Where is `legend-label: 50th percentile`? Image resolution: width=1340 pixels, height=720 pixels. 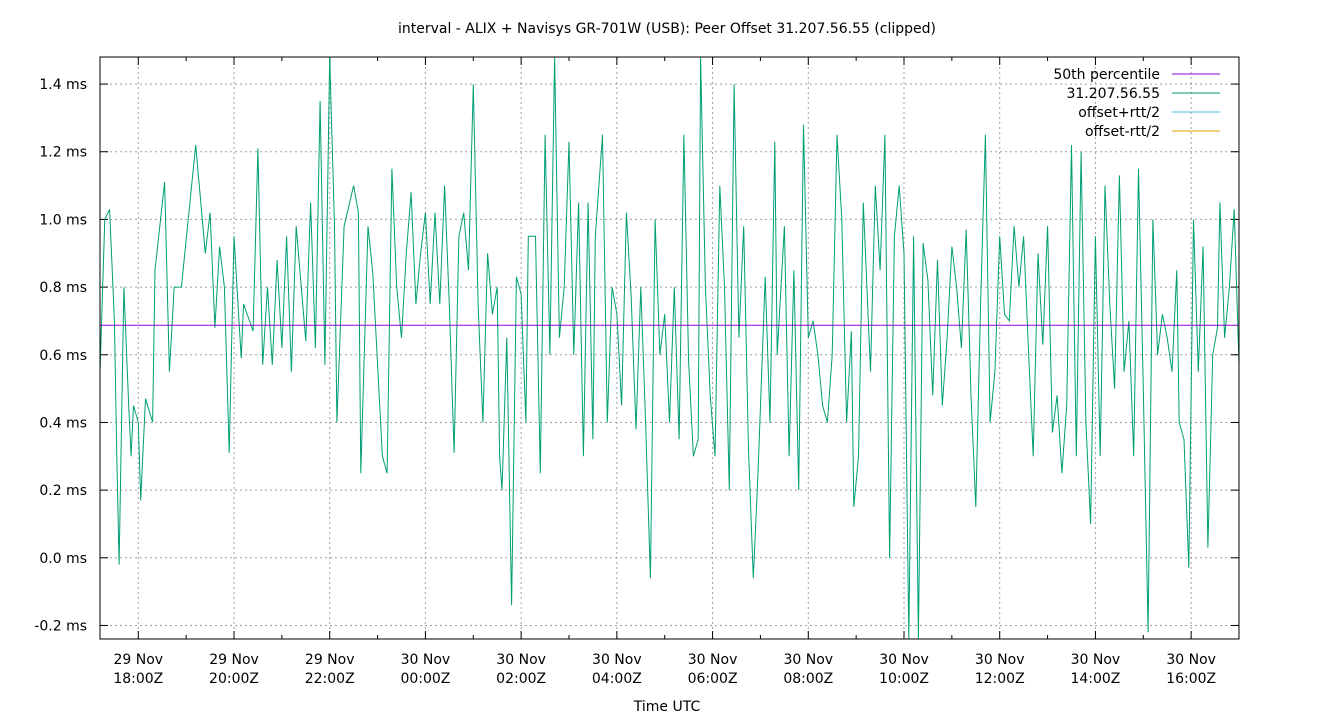 legend-label: 50th percentile is located at coordinates (1106, 75).